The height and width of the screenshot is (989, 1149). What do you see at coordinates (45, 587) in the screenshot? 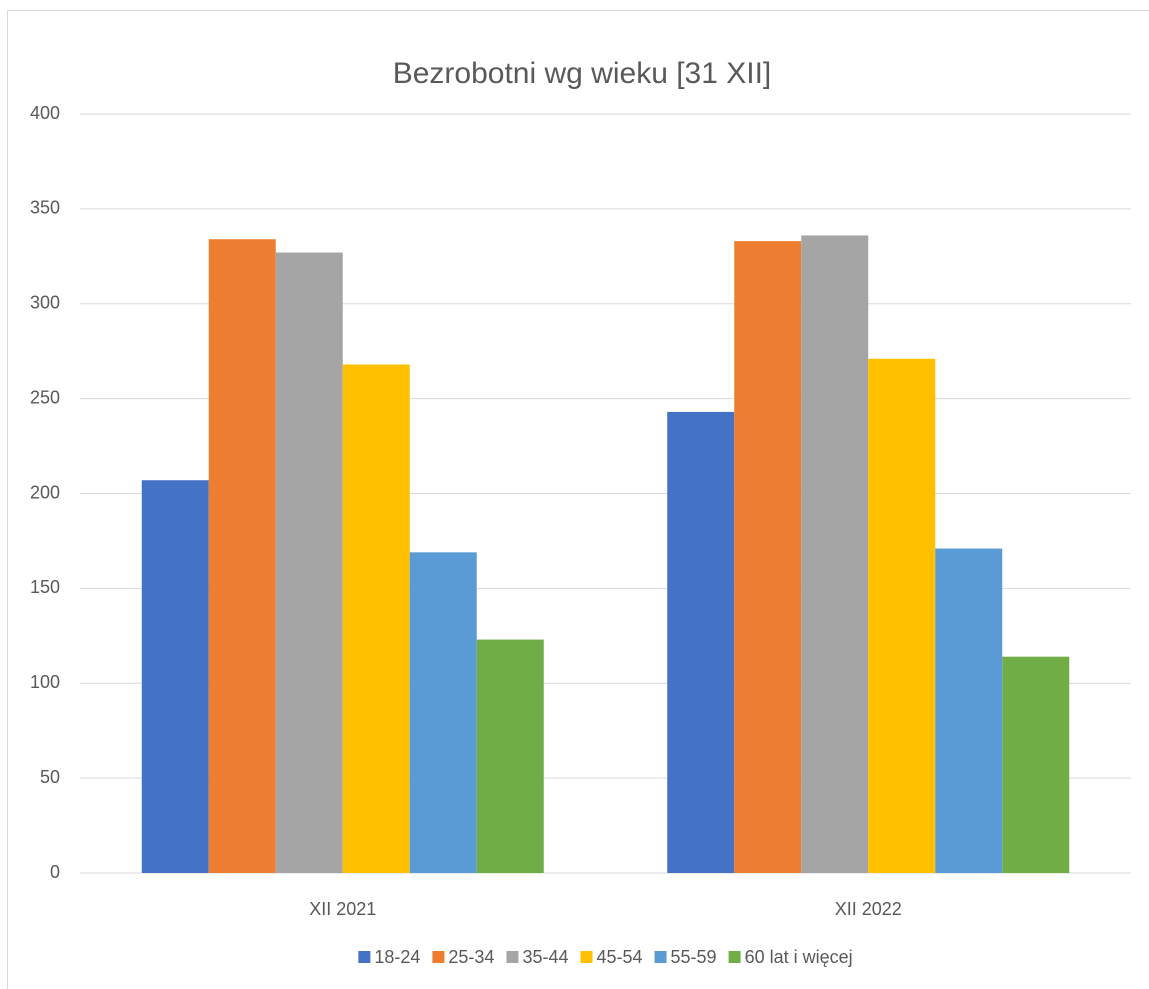
I see `y-tick-label: 150` at bounding box center [45, 587].